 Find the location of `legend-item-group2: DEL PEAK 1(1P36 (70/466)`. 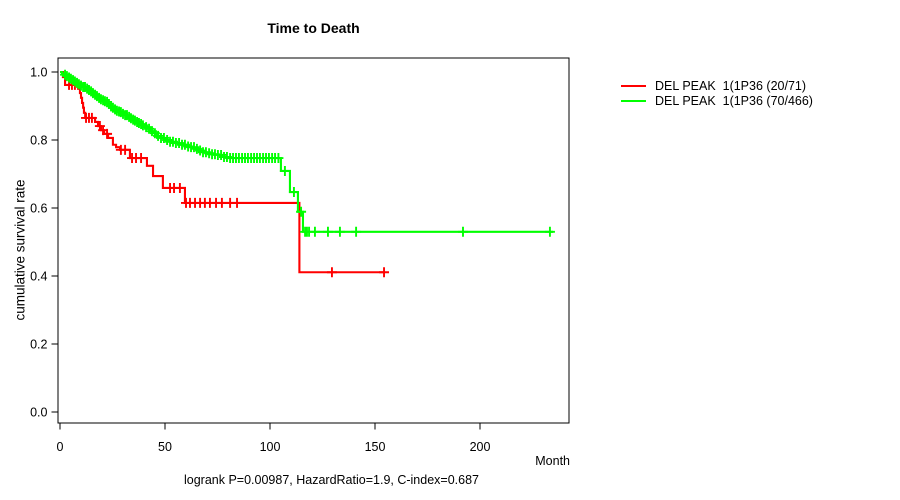

legend-item-group2: DEL PEAK 1(1P36 (70/466) is located at coordinates (717, 101).